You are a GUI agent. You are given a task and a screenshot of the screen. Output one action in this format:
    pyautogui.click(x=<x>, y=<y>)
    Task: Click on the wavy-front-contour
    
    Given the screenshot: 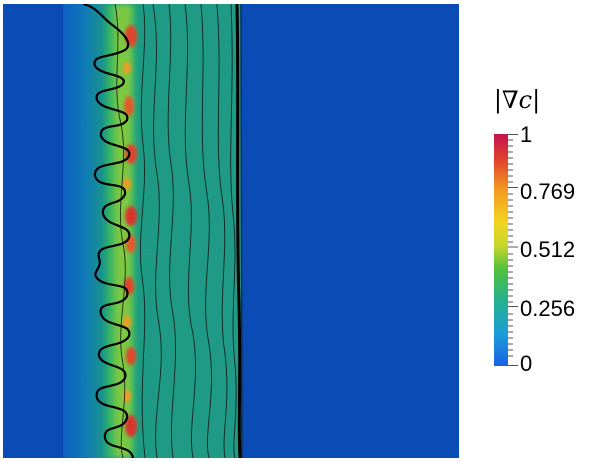 What is the action you would take?
    pyautogui.click(x=108, y=231)
    